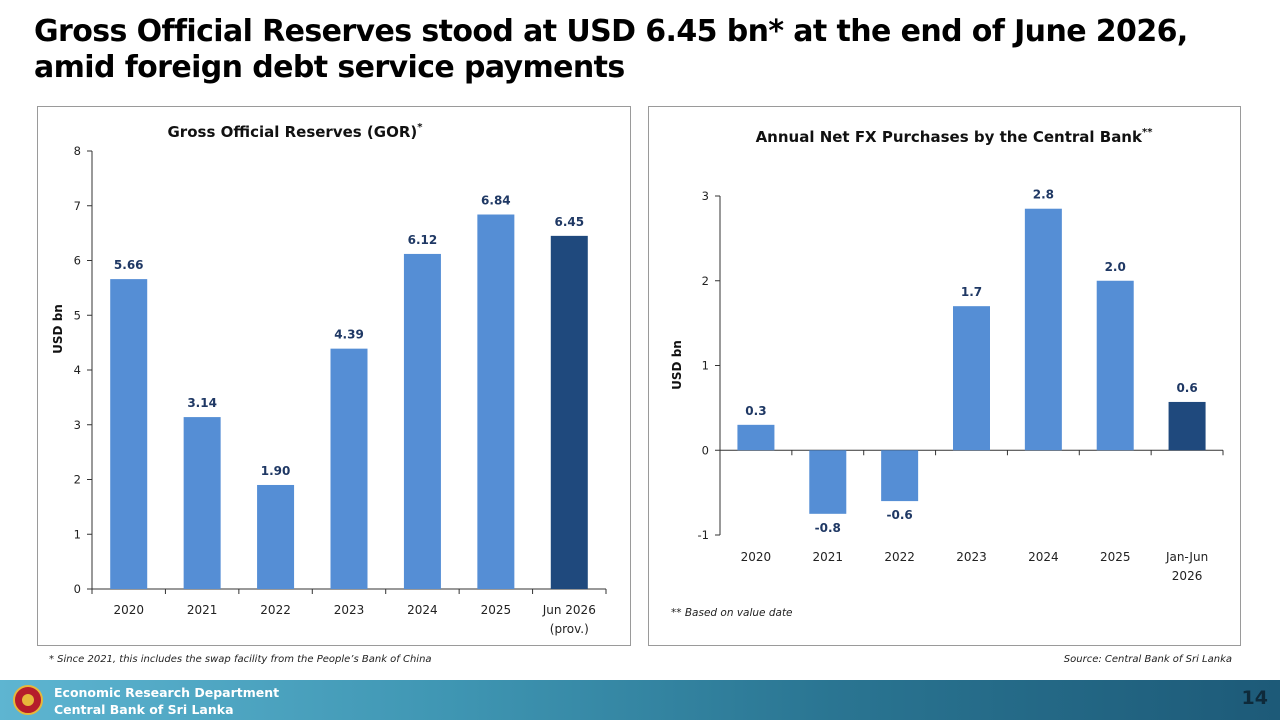  Describe the element at coordinates (349, 335) in the screenshot. I see `gor-value-label: 4.39` at that location.